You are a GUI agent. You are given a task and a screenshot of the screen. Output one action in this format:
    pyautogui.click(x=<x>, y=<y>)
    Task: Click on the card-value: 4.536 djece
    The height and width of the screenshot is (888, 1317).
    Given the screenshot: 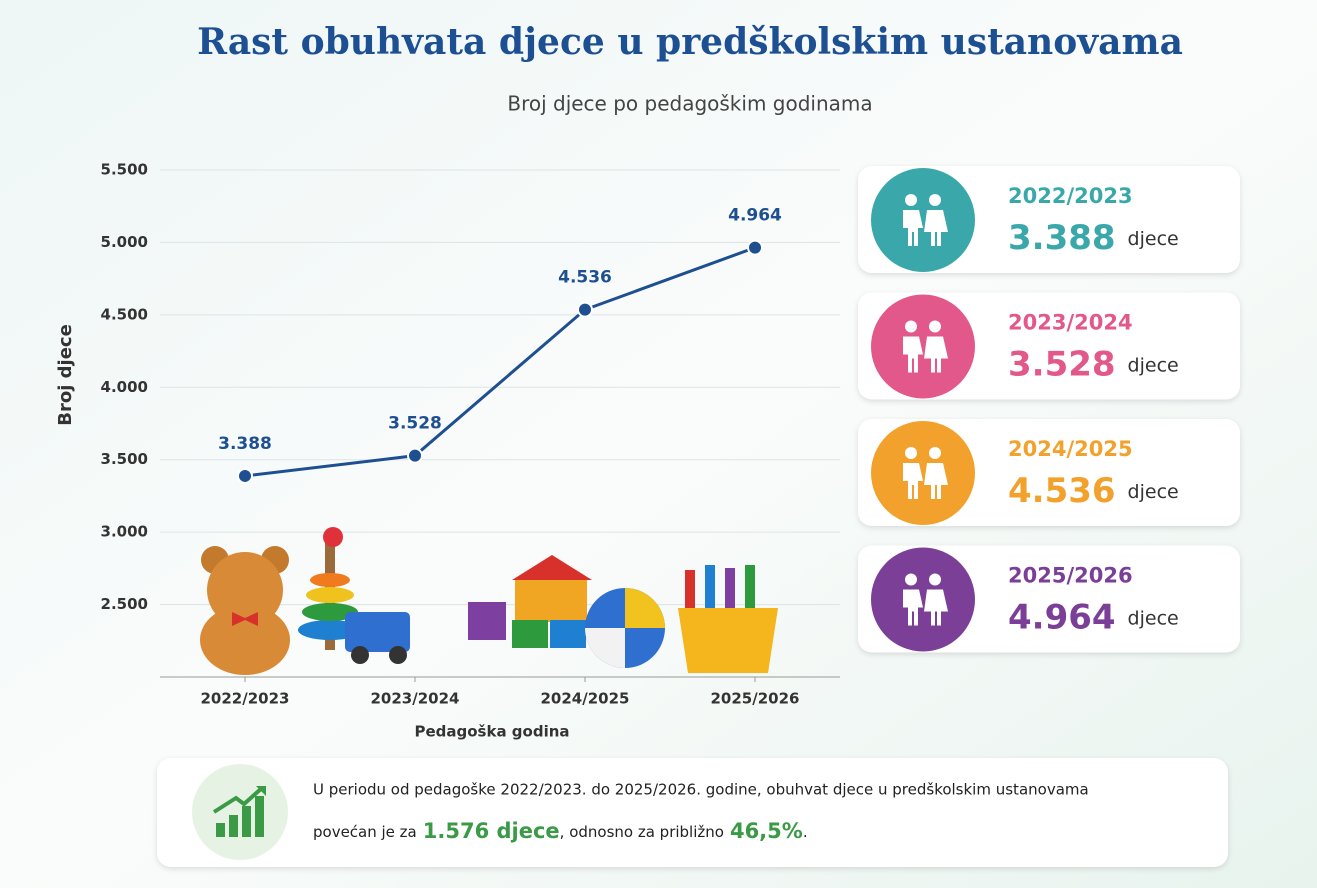 What is the action you would take?
    pyautogui.click(x=1093, y=491)
    